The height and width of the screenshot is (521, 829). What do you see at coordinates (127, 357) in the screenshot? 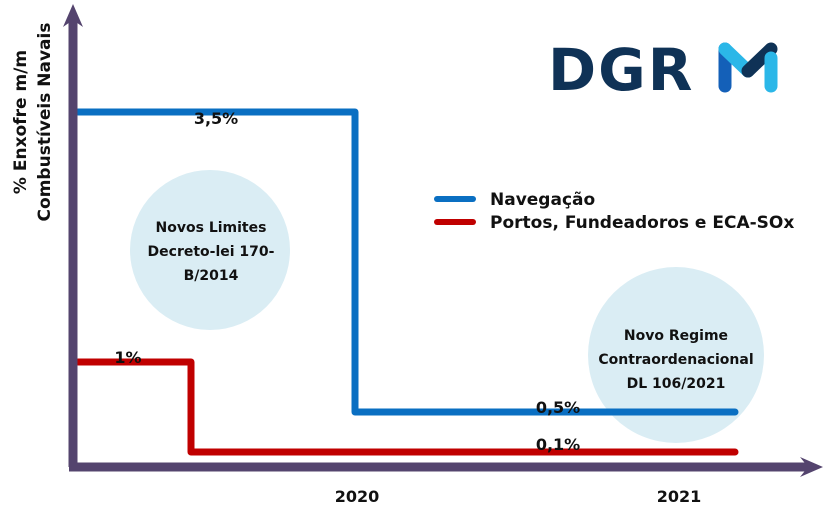
I see `data-label-1: 1%` at bounding box center [127, 357].